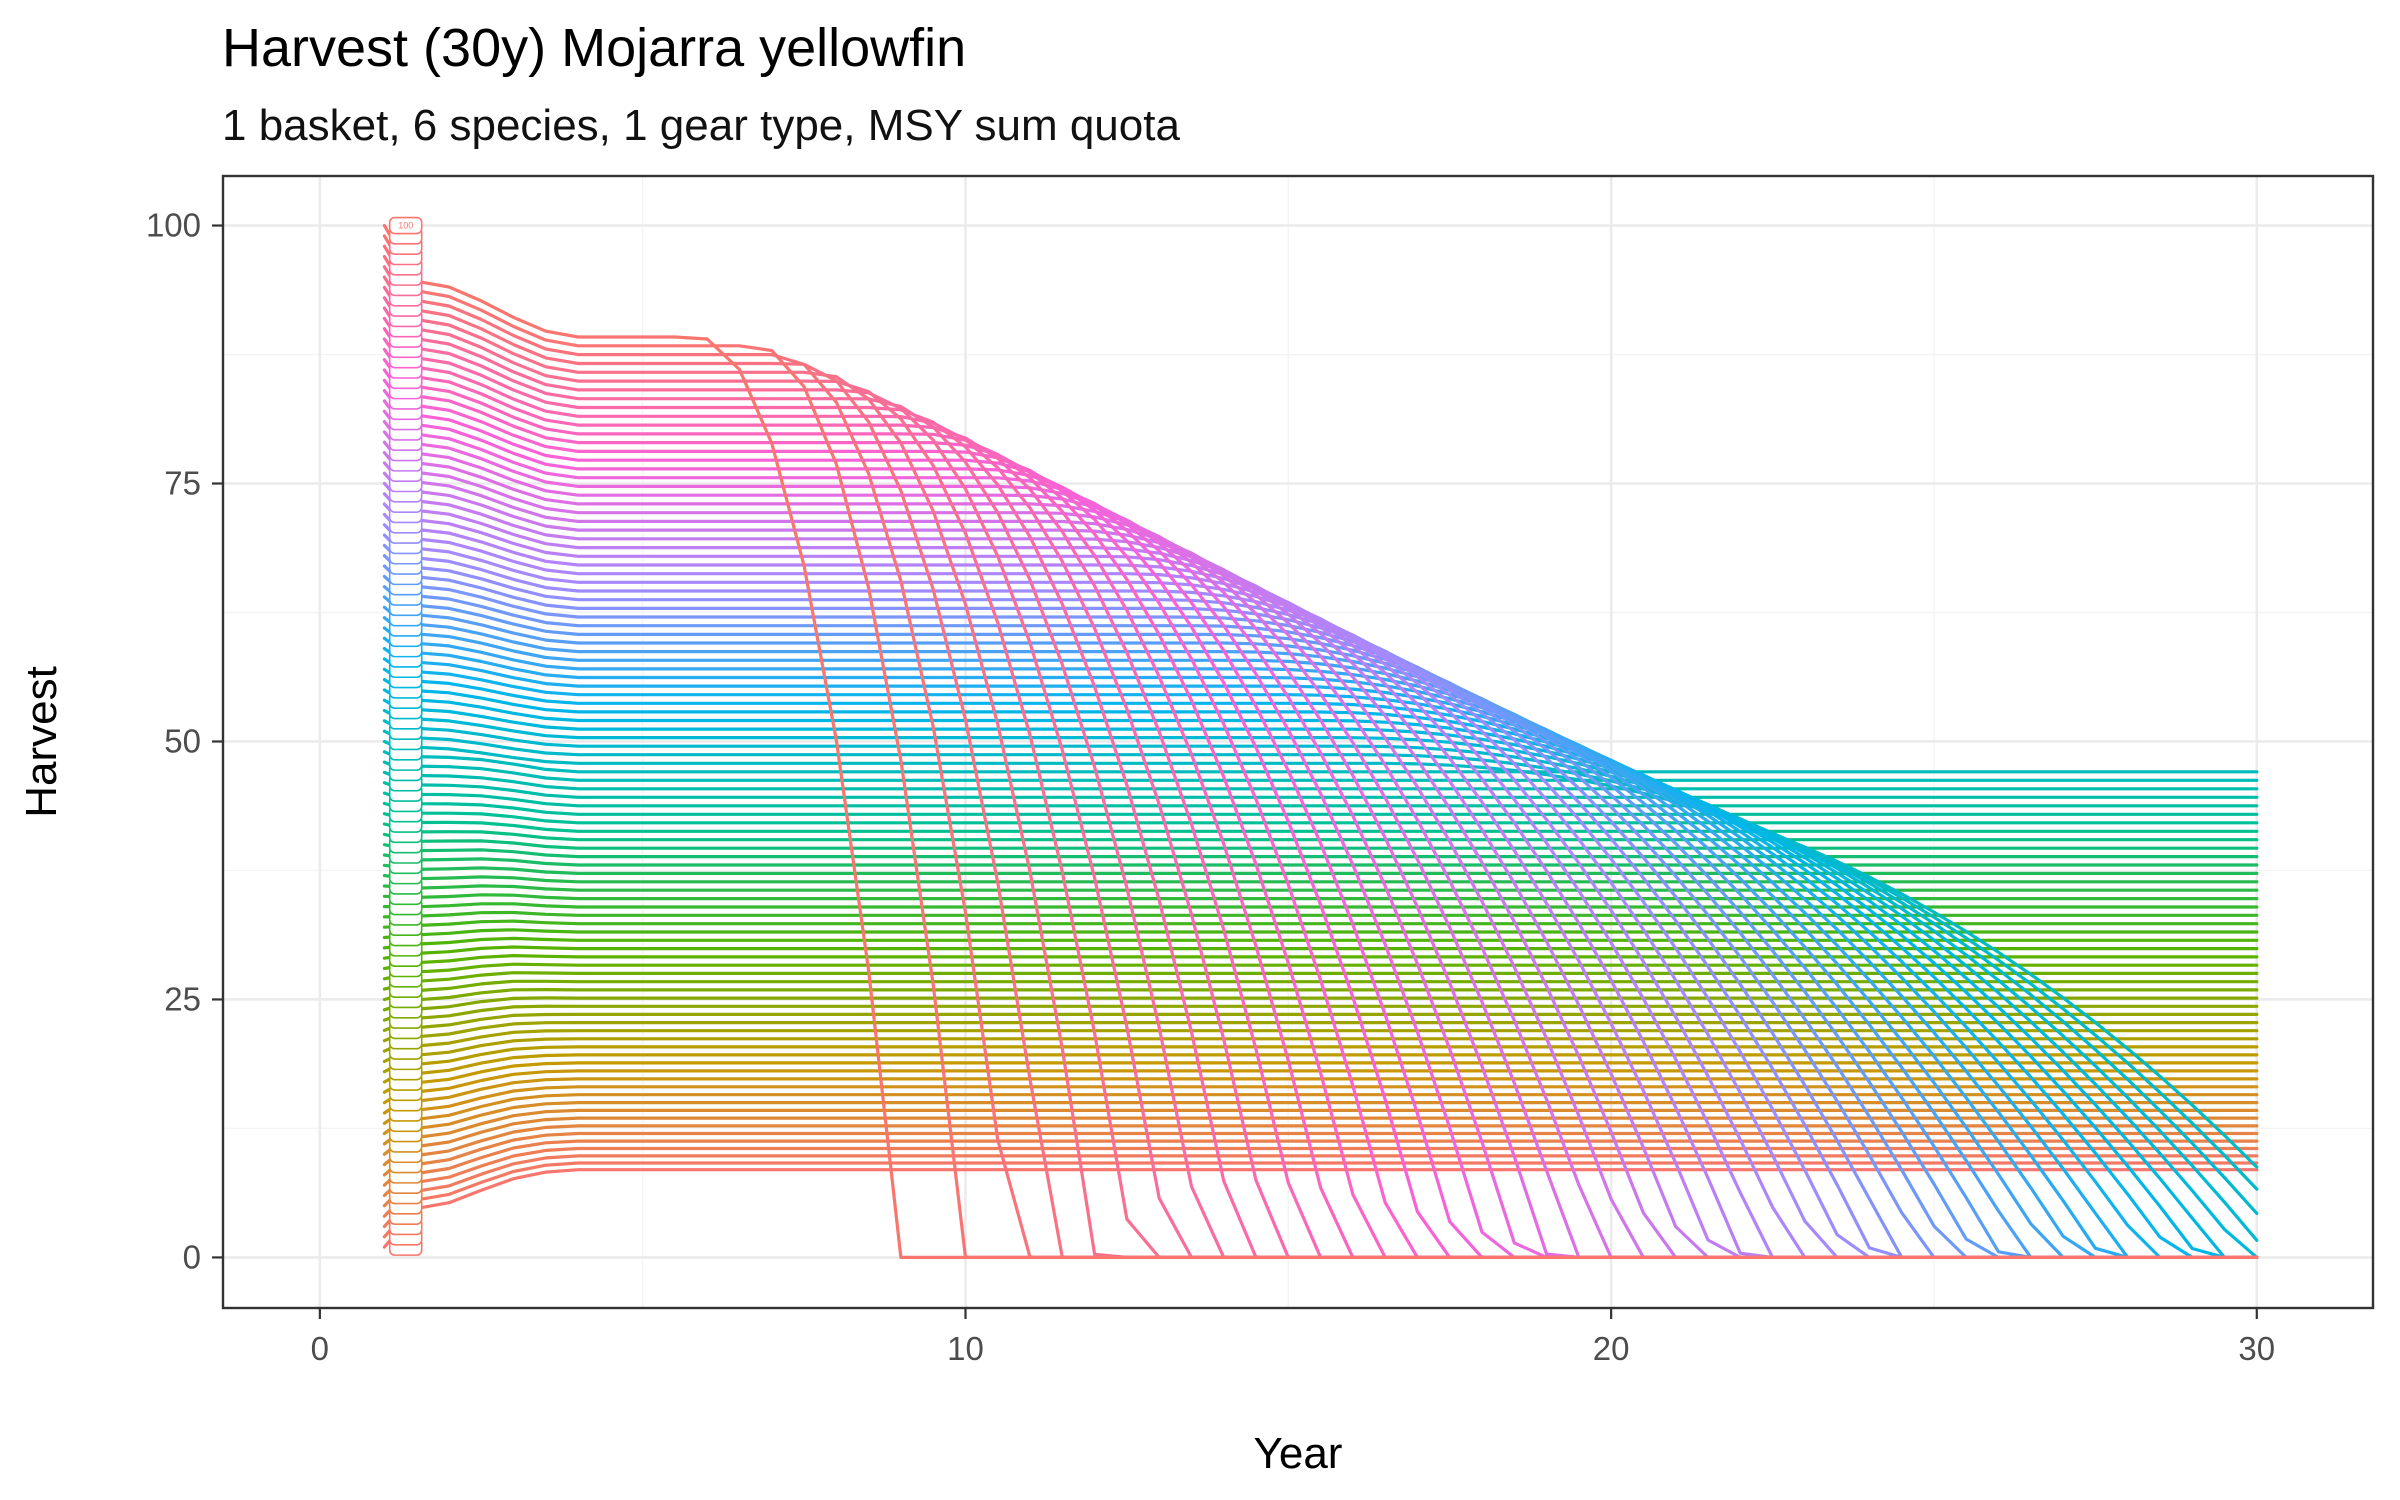  Describe the element at coordinates (2256, 1348) in the screenshot. I see `x-tick-label: 30` at that location.